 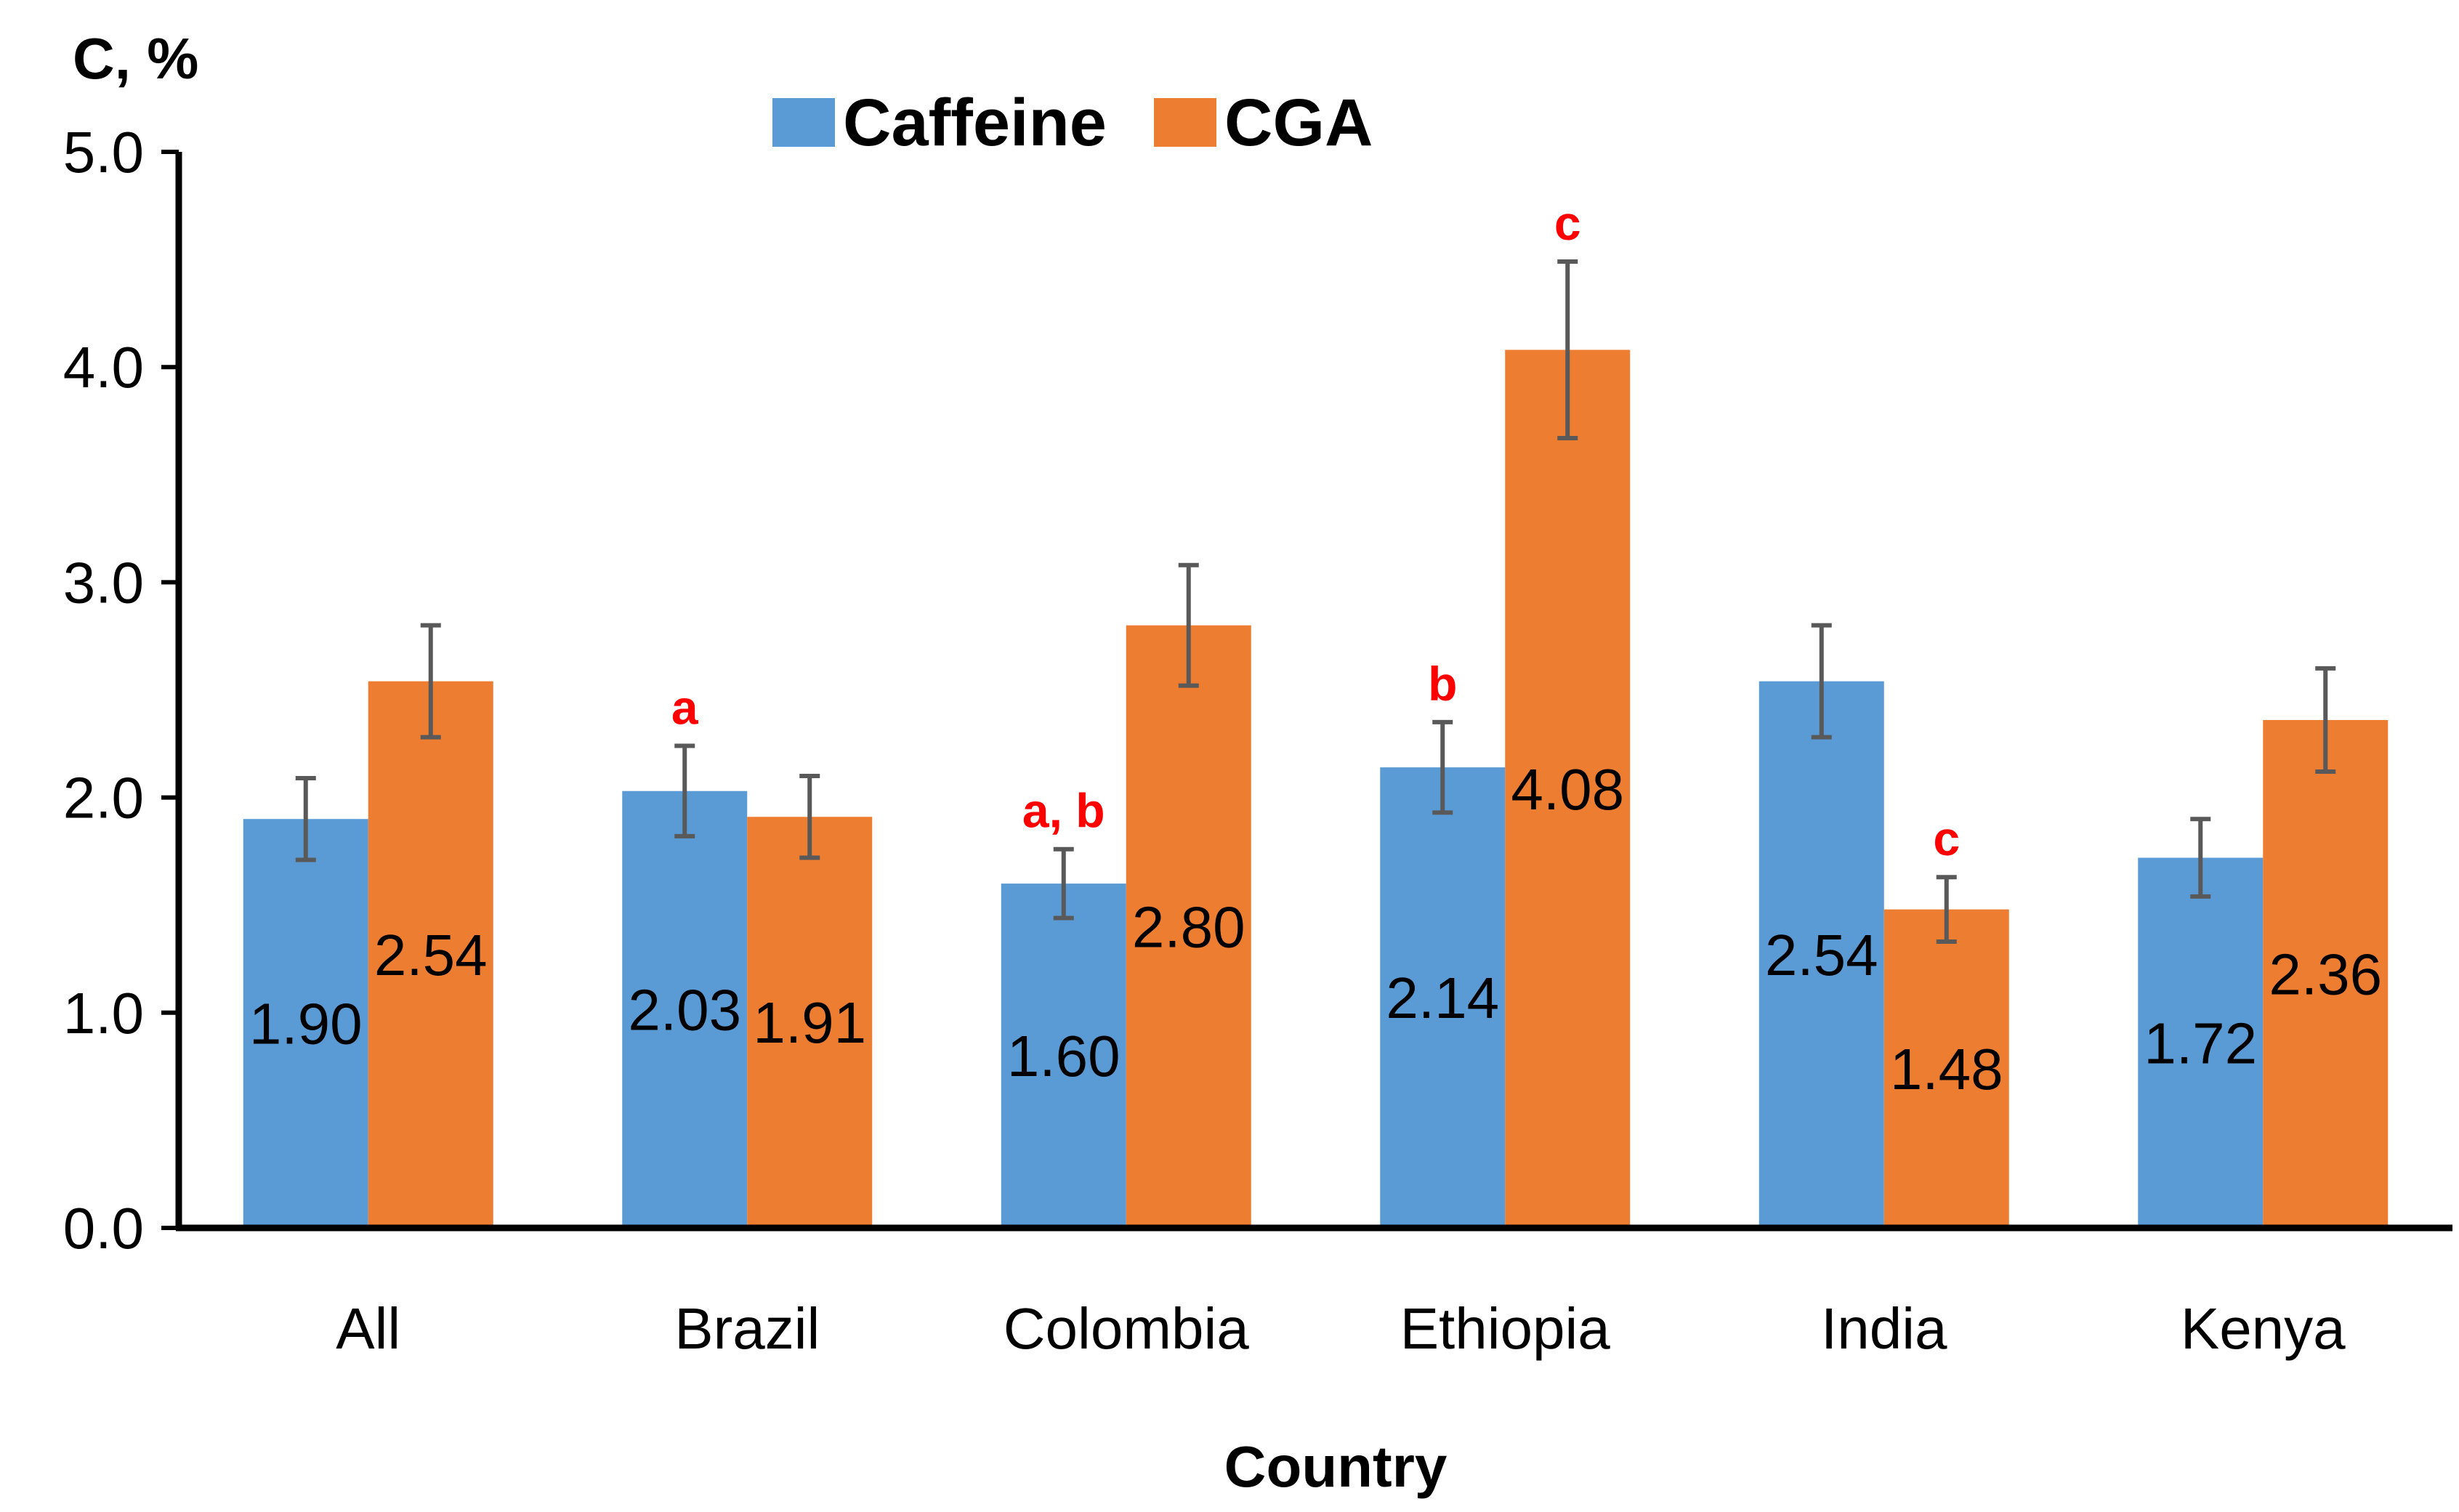 I want to click on y-tick-label-3: 3.0, so click(x=103, y=583).